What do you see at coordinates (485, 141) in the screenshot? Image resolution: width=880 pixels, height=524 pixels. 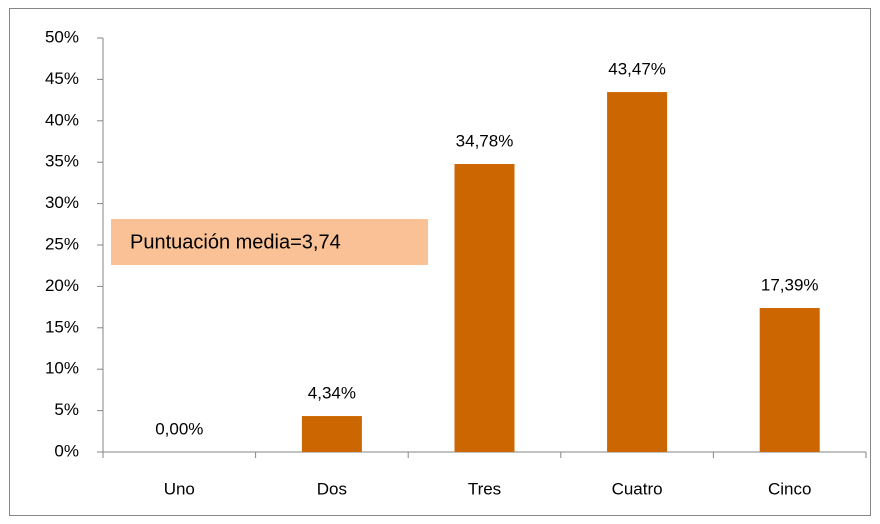 I see `data-label: 34,78%` at bounding box center [485, 141].